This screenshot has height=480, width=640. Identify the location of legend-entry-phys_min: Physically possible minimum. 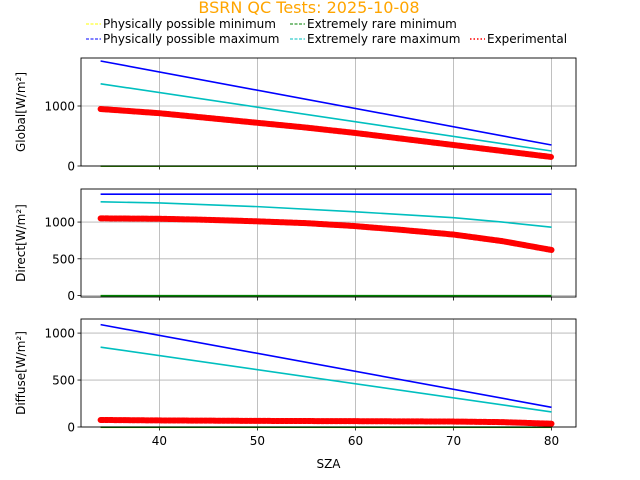
(181, 24).